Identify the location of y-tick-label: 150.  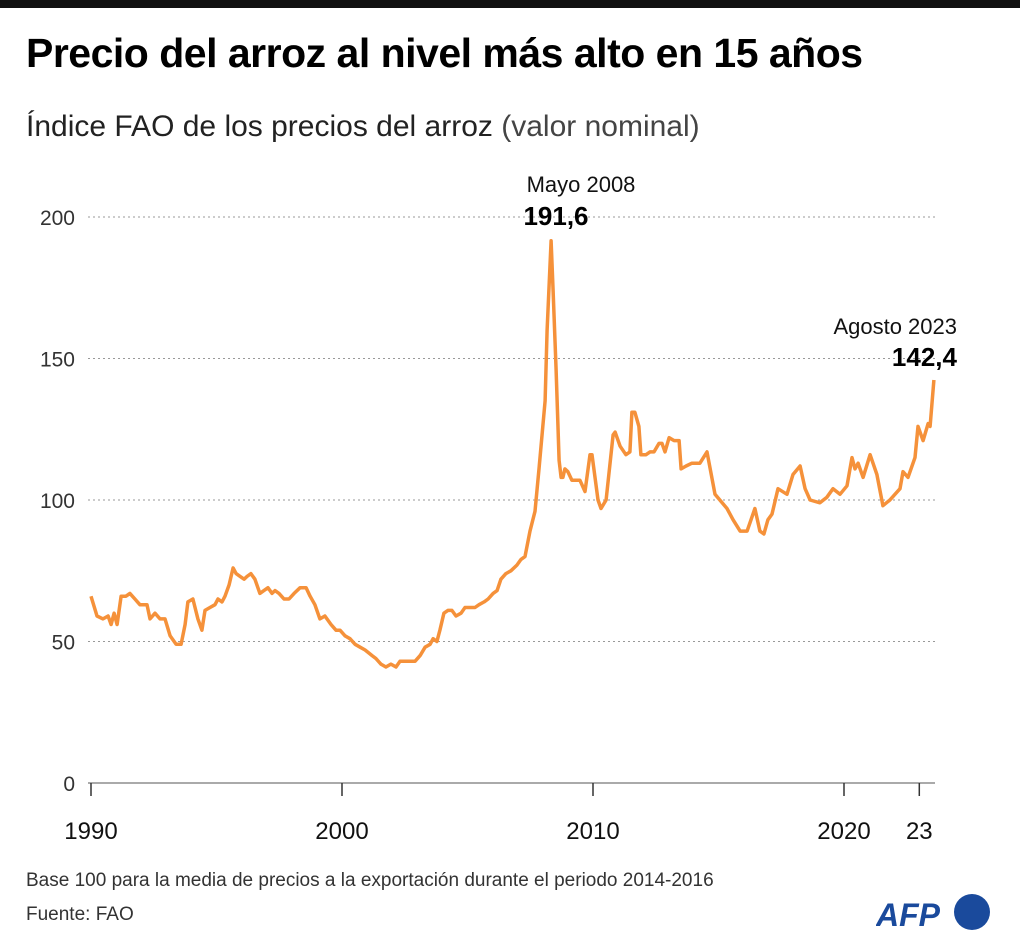
(57, 360).